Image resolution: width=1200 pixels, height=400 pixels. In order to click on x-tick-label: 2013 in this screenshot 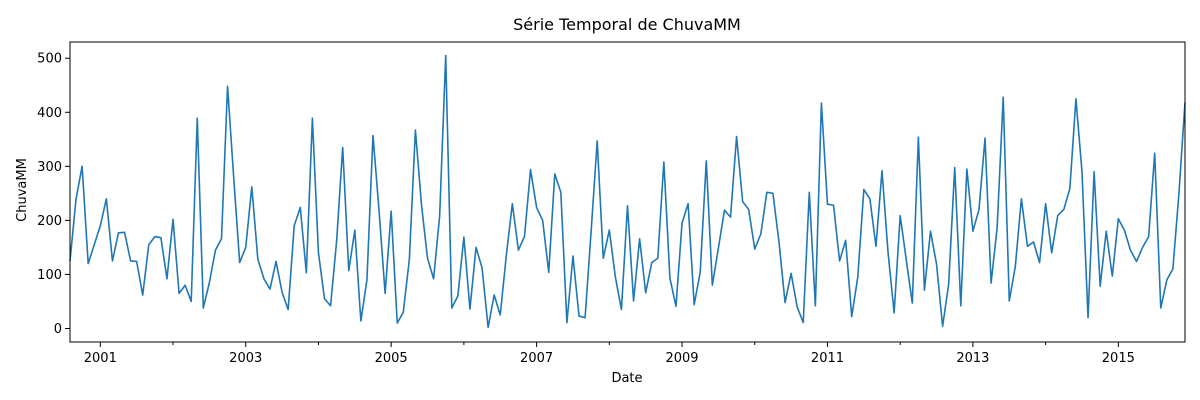, I will do `click(972, 358)`.